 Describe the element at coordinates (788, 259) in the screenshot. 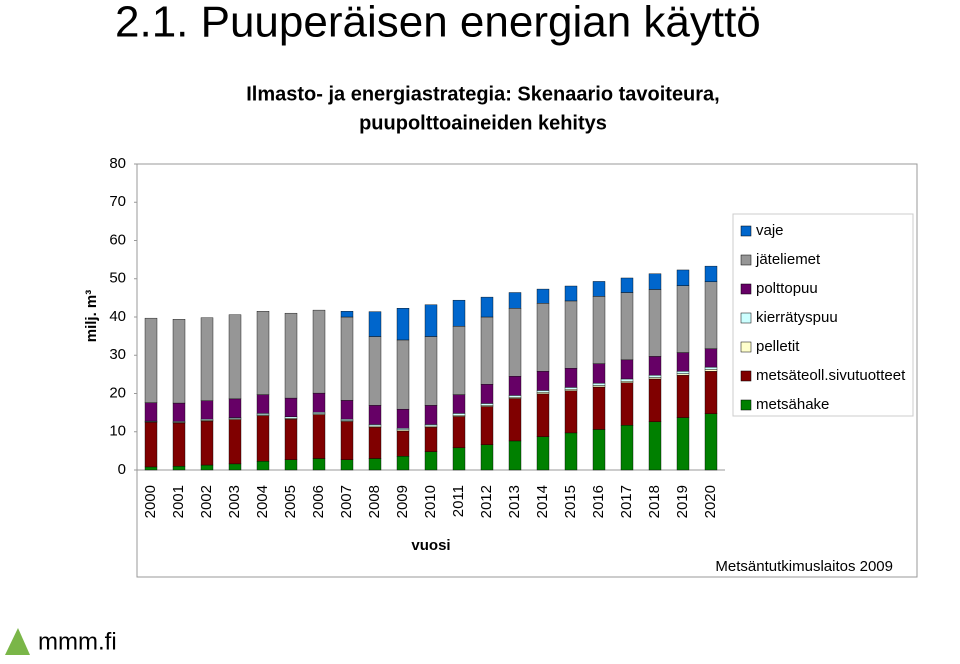

I see `legend-label: jäteliemet` at that location.